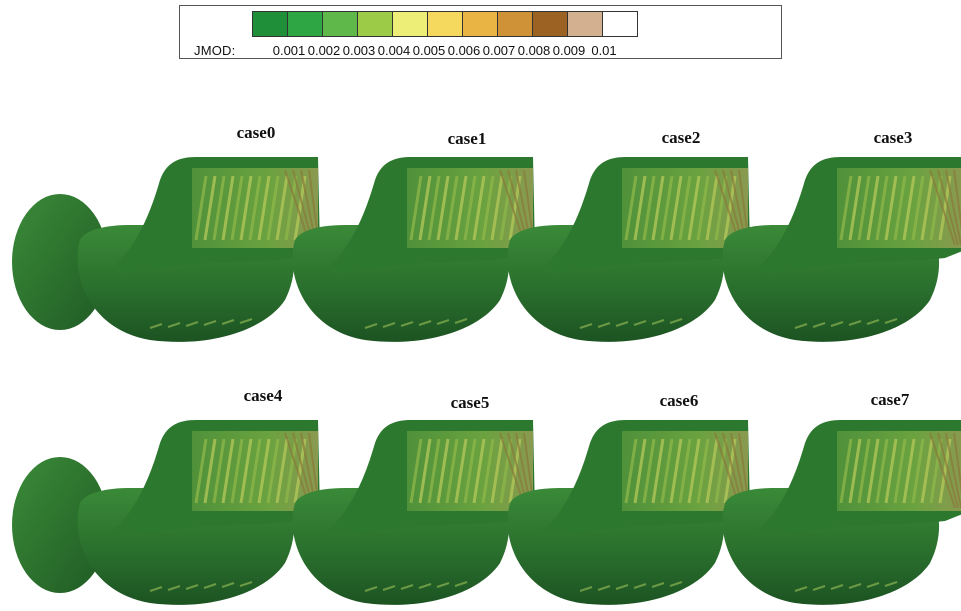 The image size is (961, 611). What do you see at coordinates (534, 50) in the screenshot?
I see `legend-tick-label: 0.008` at bounding box center [534, 50].